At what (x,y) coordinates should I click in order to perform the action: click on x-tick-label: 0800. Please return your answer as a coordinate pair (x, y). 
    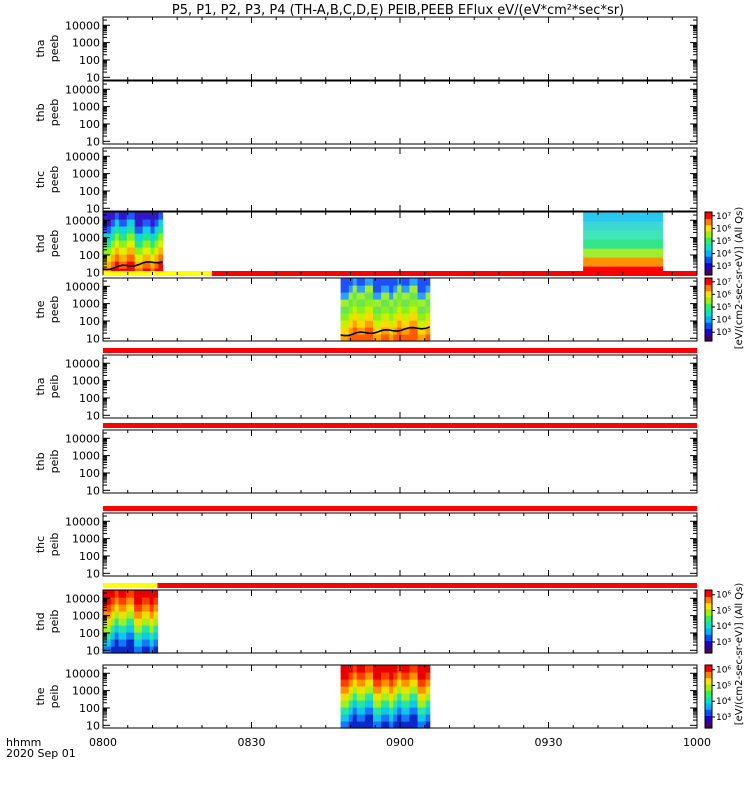
    Looking at the image, I should click on (103, 742).